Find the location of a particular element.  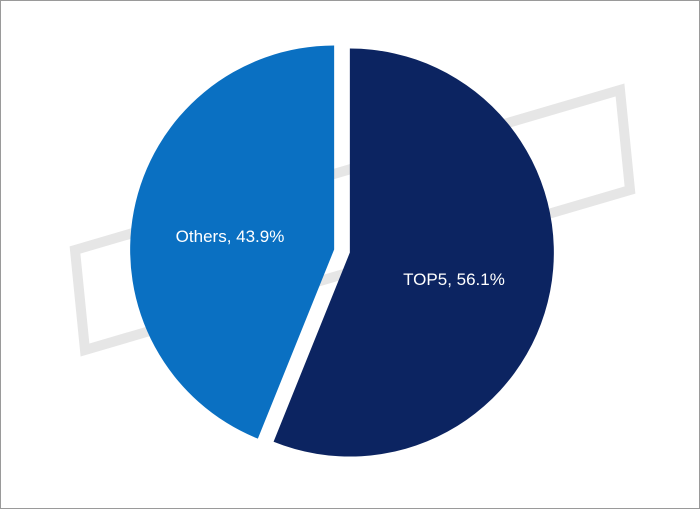

slice-label: TOP5, 56.1% is located at coordinates (454, 279).